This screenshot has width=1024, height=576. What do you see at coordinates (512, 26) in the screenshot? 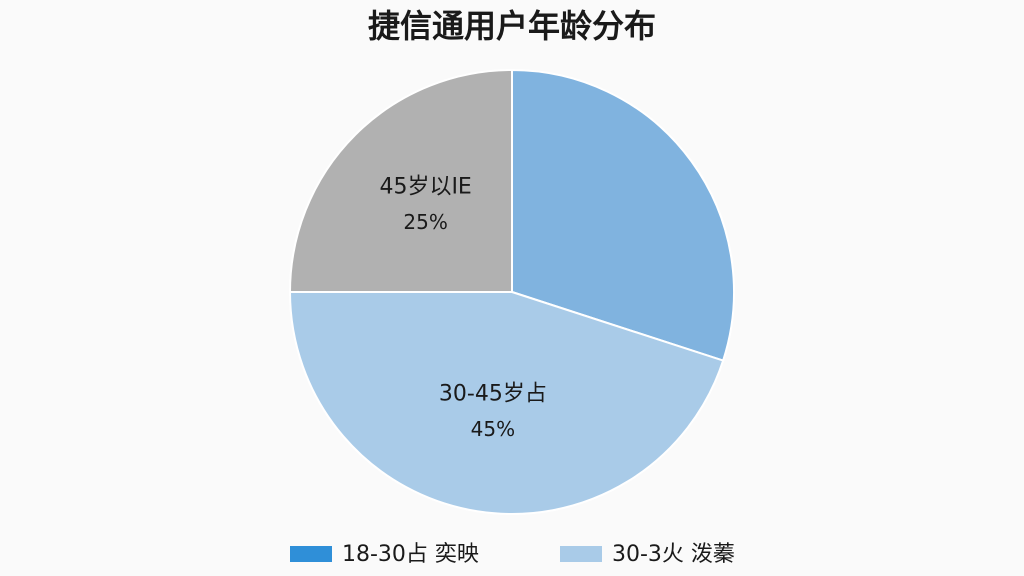
I see `chart-title: 捷信通用户年龄分布` at bounding box center [512, 26].